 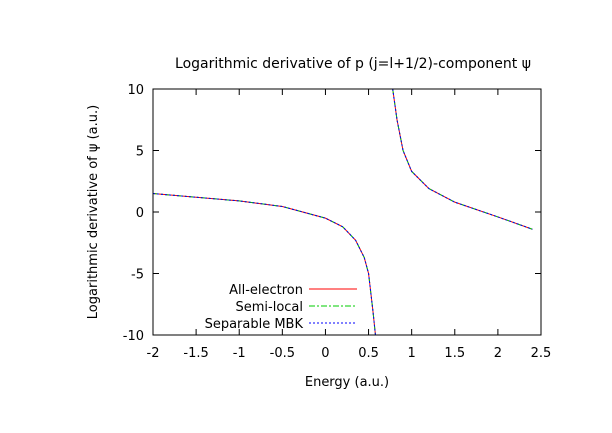 What do you see at coordinates (454, 353) in the screenshot?
I see `x-tick-label: 1.5` at bounding box center [454, 353].